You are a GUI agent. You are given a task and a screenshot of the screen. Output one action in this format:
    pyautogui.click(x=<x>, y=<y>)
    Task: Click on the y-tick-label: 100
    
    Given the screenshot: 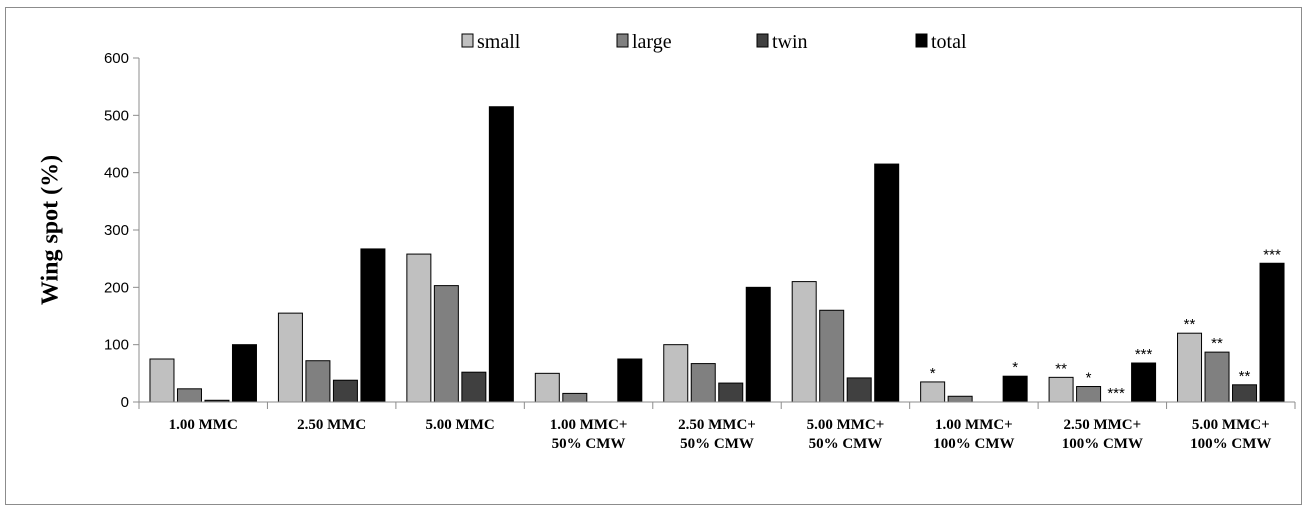 What is the action you would take?
    pyautogui.click(x=116, y=345)
    